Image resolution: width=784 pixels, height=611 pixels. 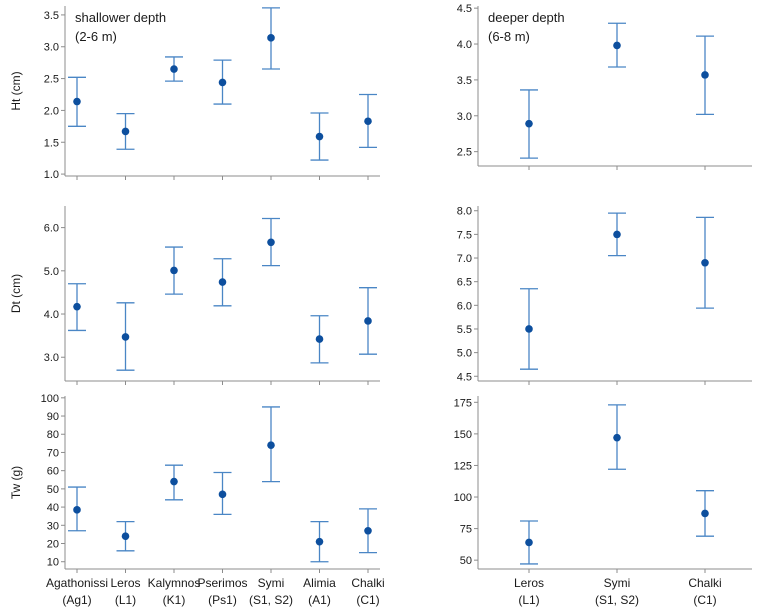 I want to click on x-category-label: Alimia, so click(x=319, y=583).